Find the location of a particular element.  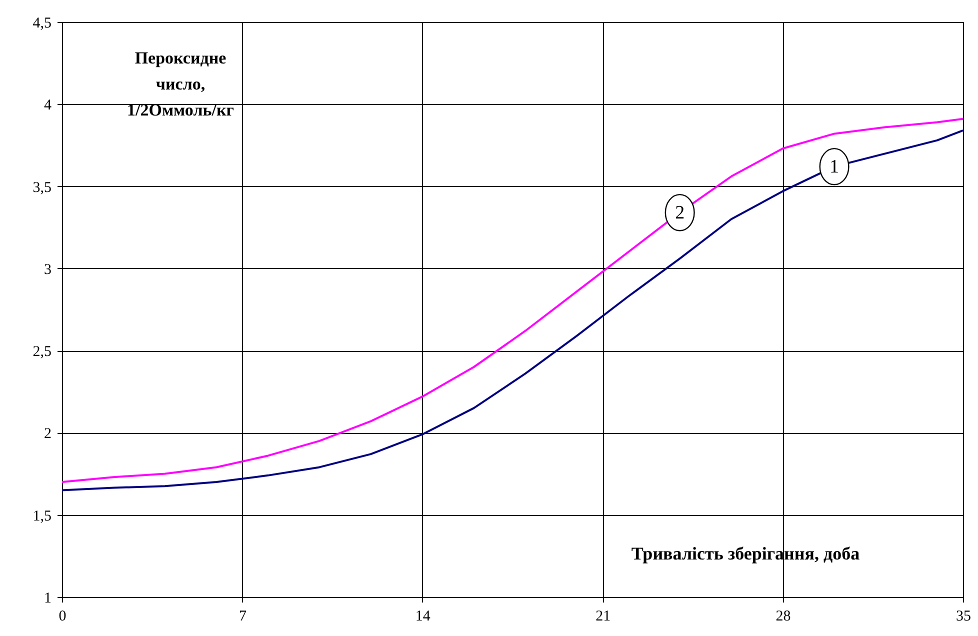

x-tick-label: 0 is located at coordinates (62, 616).